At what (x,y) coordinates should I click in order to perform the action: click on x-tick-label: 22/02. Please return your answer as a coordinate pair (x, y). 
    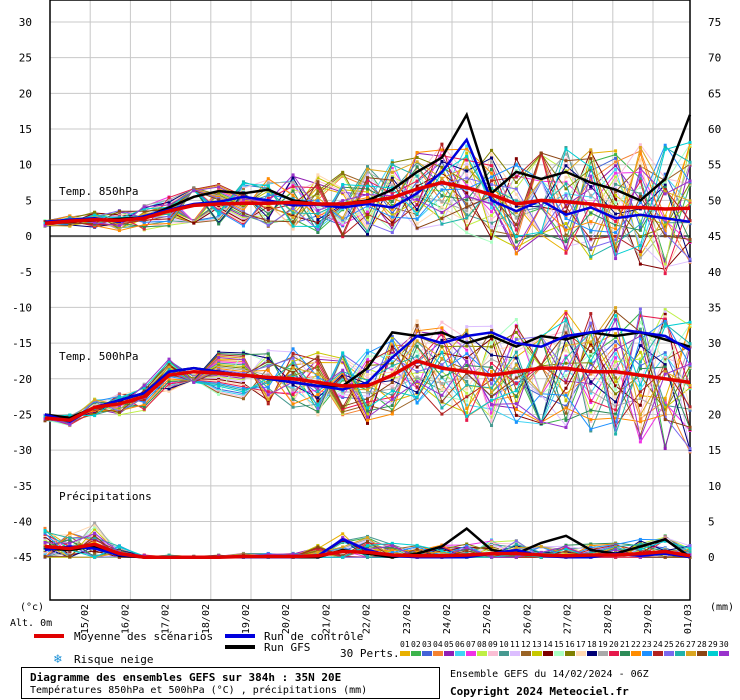
    Looking at the image, I should click on (367, 619).